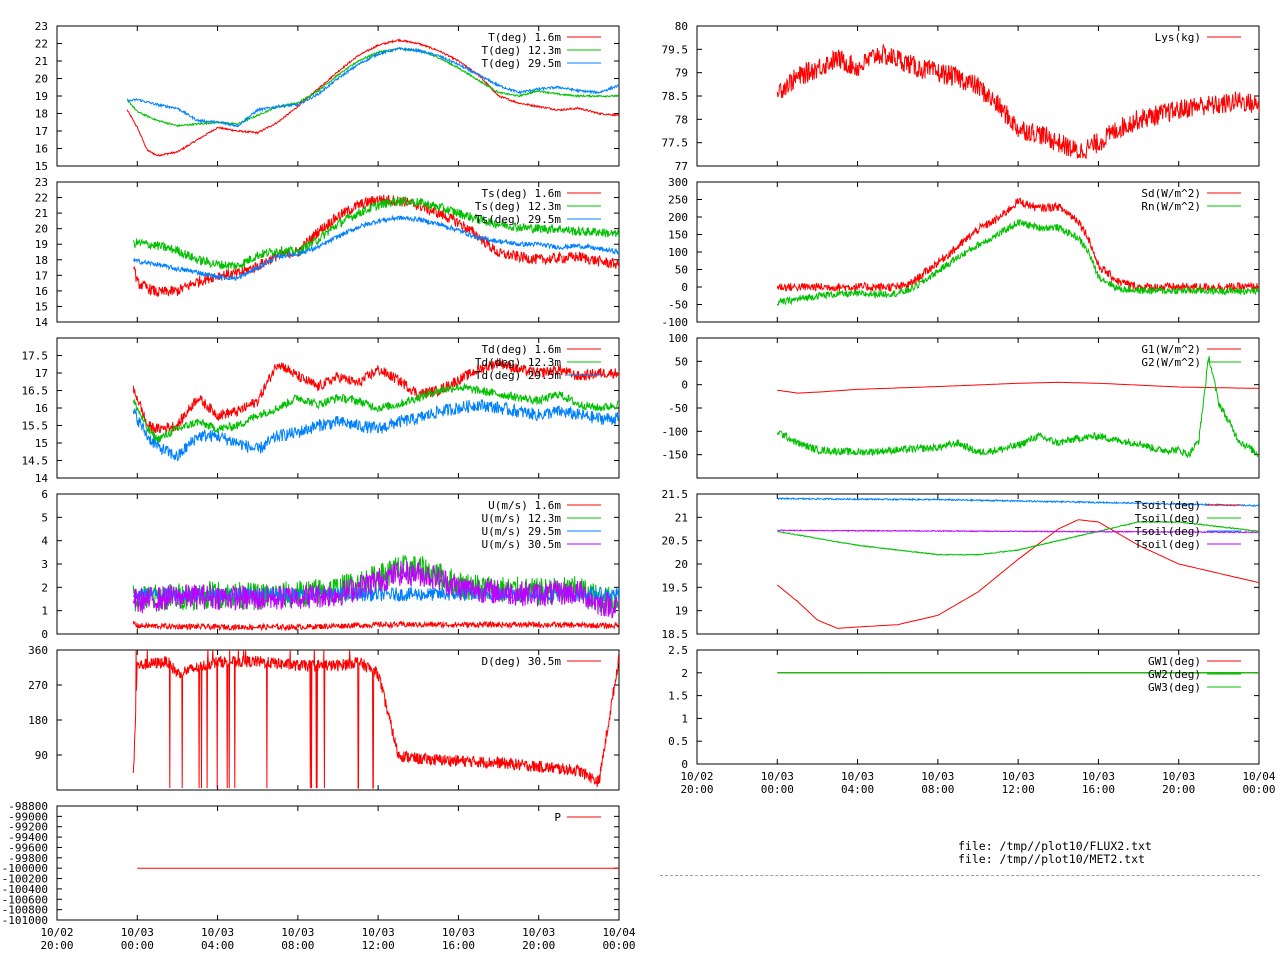  What do you see at coordinates (28, 827) in the screenshot?
I see `y-tick-label: -99200` at bounding box center [28, 827].